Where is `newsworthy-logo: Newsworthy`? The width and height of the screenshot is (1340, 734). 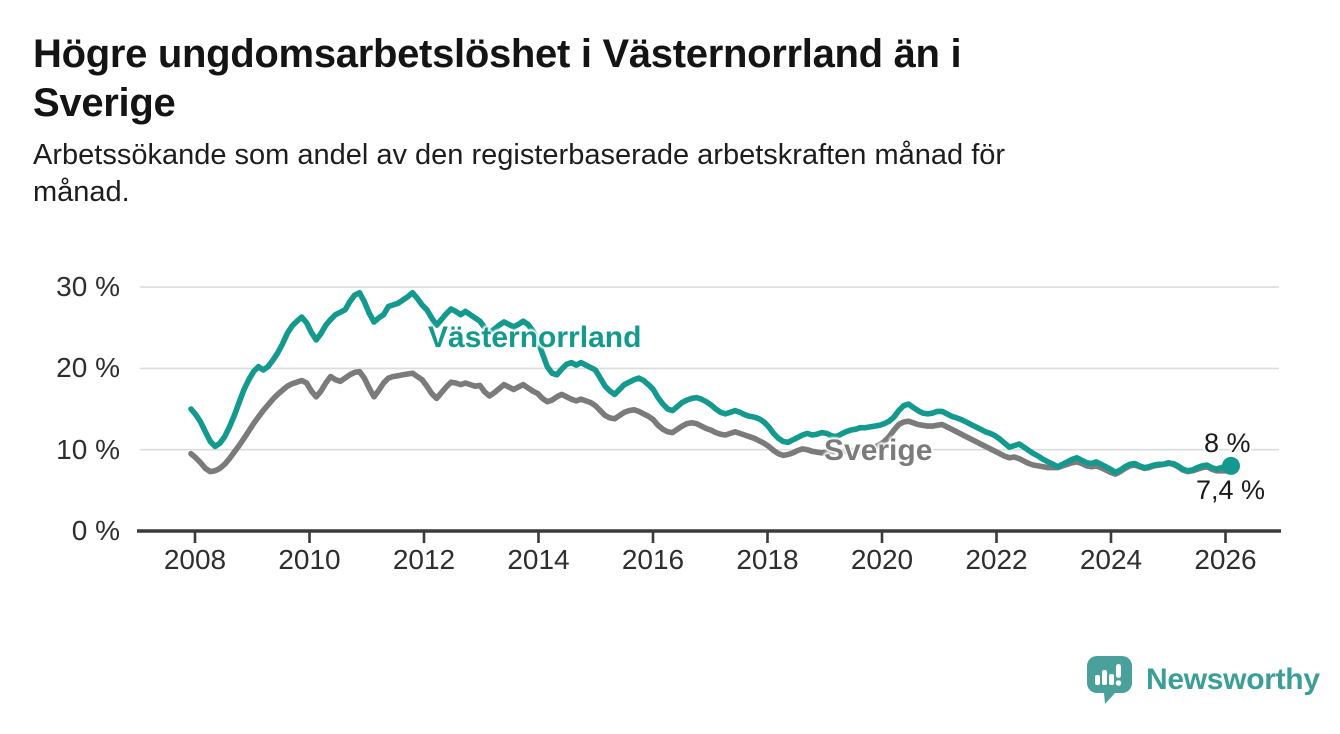
newsworthy-logo: Newsworthy is located at coordinates (1203, 680).